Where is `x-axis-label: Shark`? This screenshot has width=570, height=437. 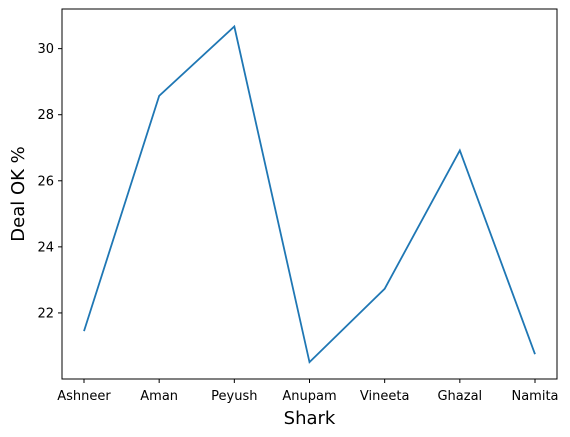 x-axis-label: Shark is located at coordinates (310, 418).